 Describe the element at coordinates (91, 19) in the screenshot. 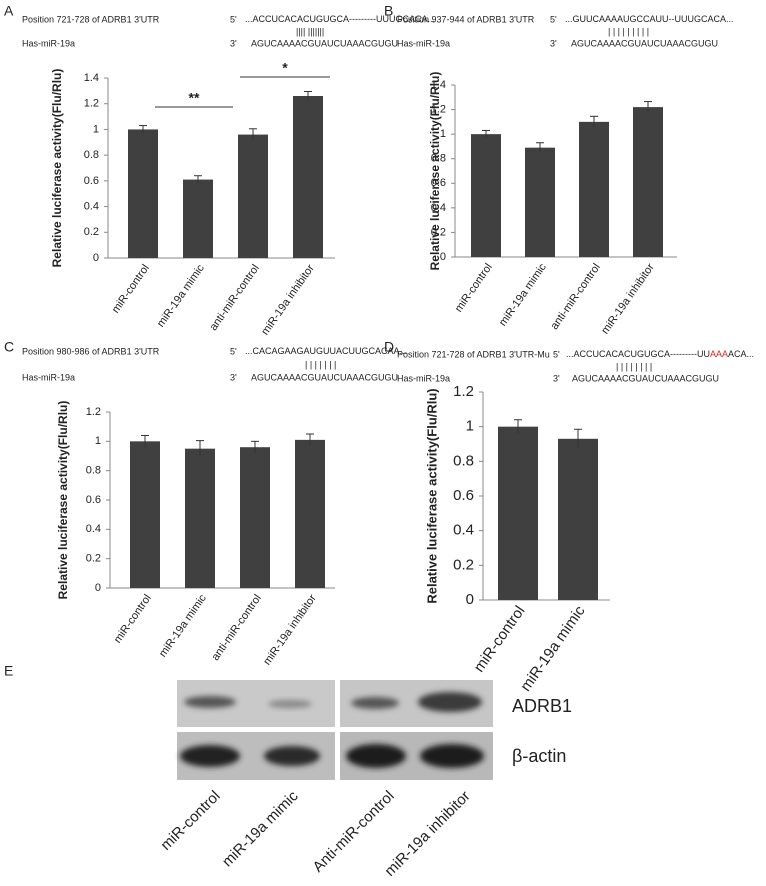

I see `seq-target: Position 721-728 of ADRB1 3'UTR` at that location.